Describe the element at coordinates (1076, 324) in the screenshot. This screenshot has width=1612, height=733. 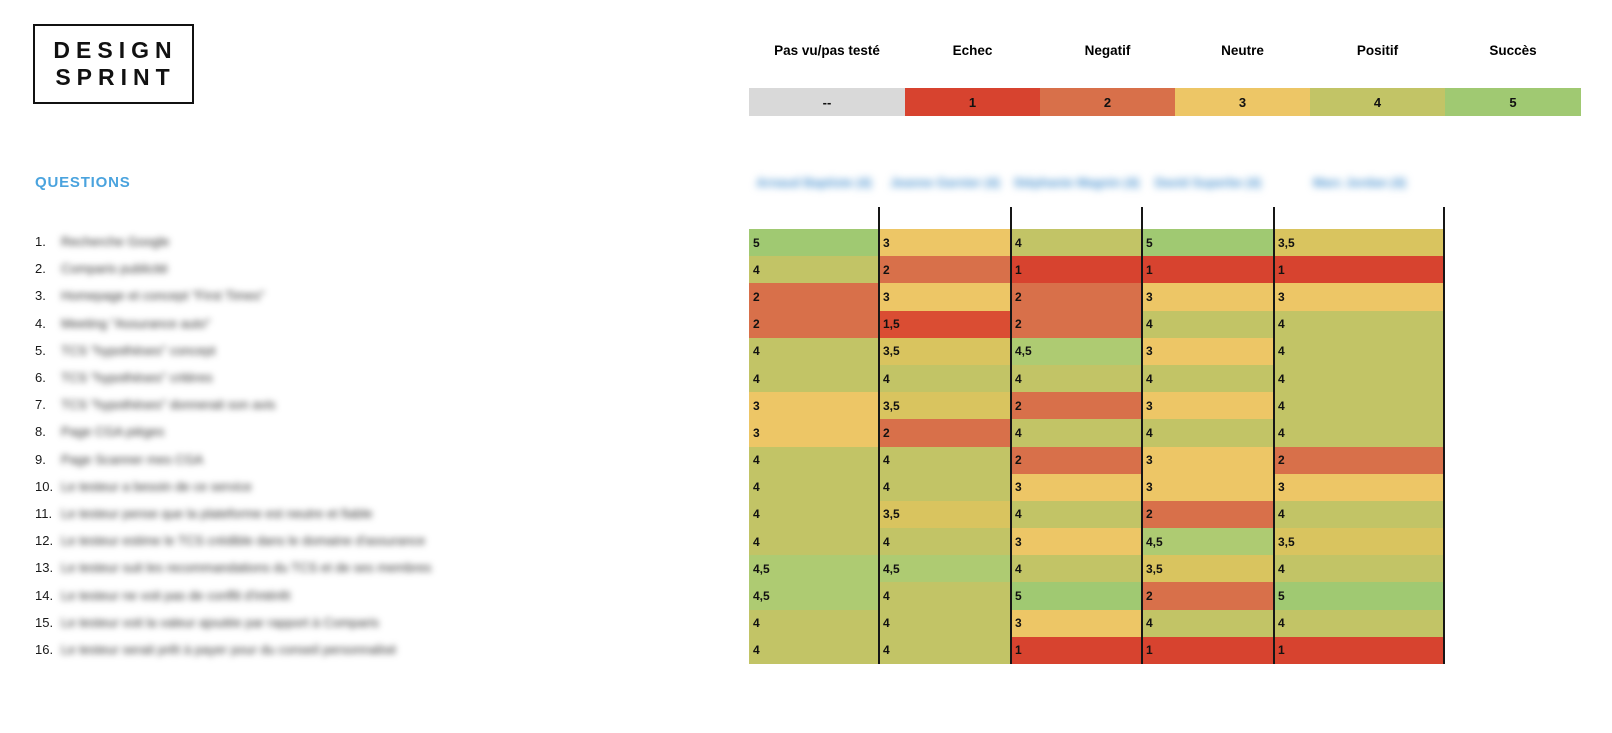
I see `score-cell-r4-c3: 2` at that location.